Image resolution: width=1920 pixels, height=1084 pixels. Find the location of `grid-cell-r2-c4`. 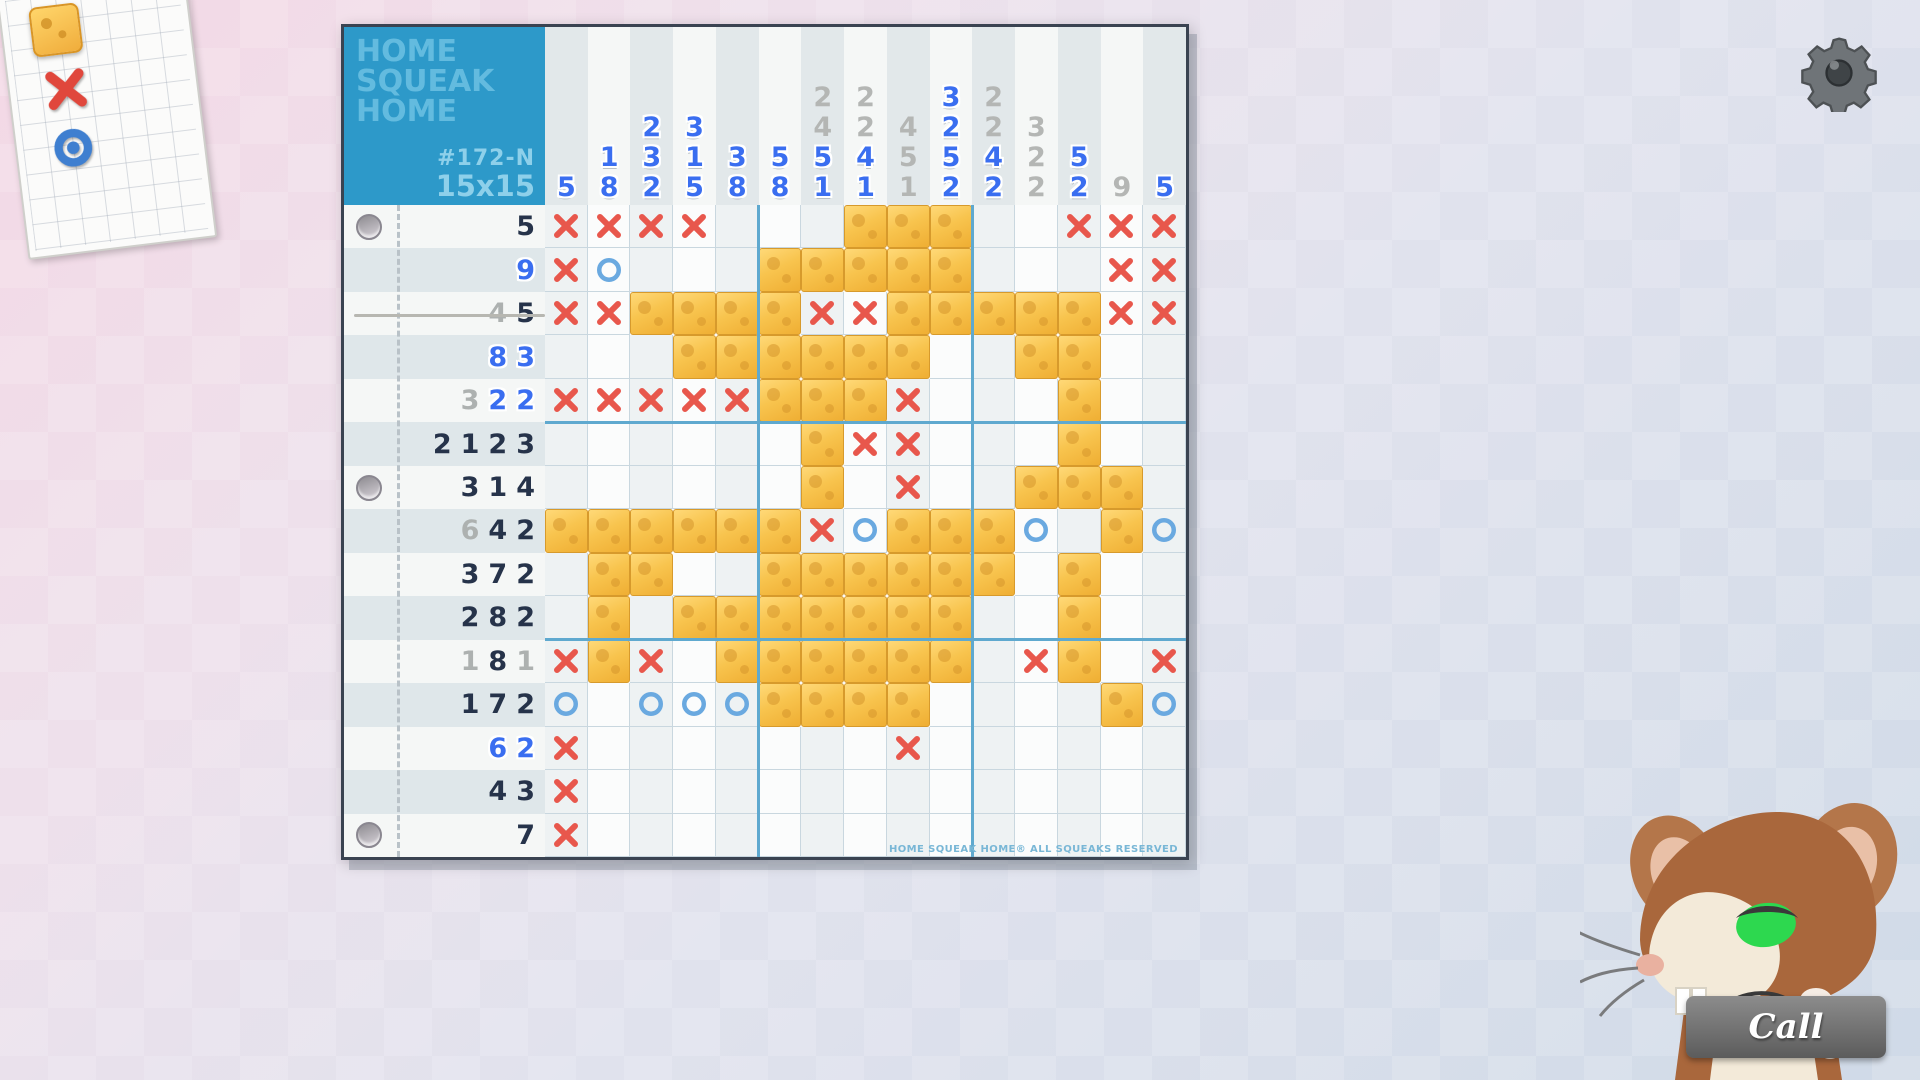

grid-cell-r2-c4 is located at coordinates (694, 270).